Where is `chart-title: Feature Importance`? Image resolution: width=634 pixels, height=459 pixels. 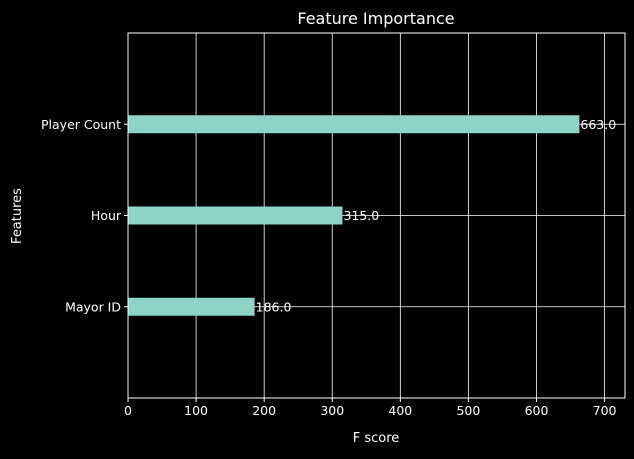
chart-title: Feature Importance is located at coordinates (375, 18).